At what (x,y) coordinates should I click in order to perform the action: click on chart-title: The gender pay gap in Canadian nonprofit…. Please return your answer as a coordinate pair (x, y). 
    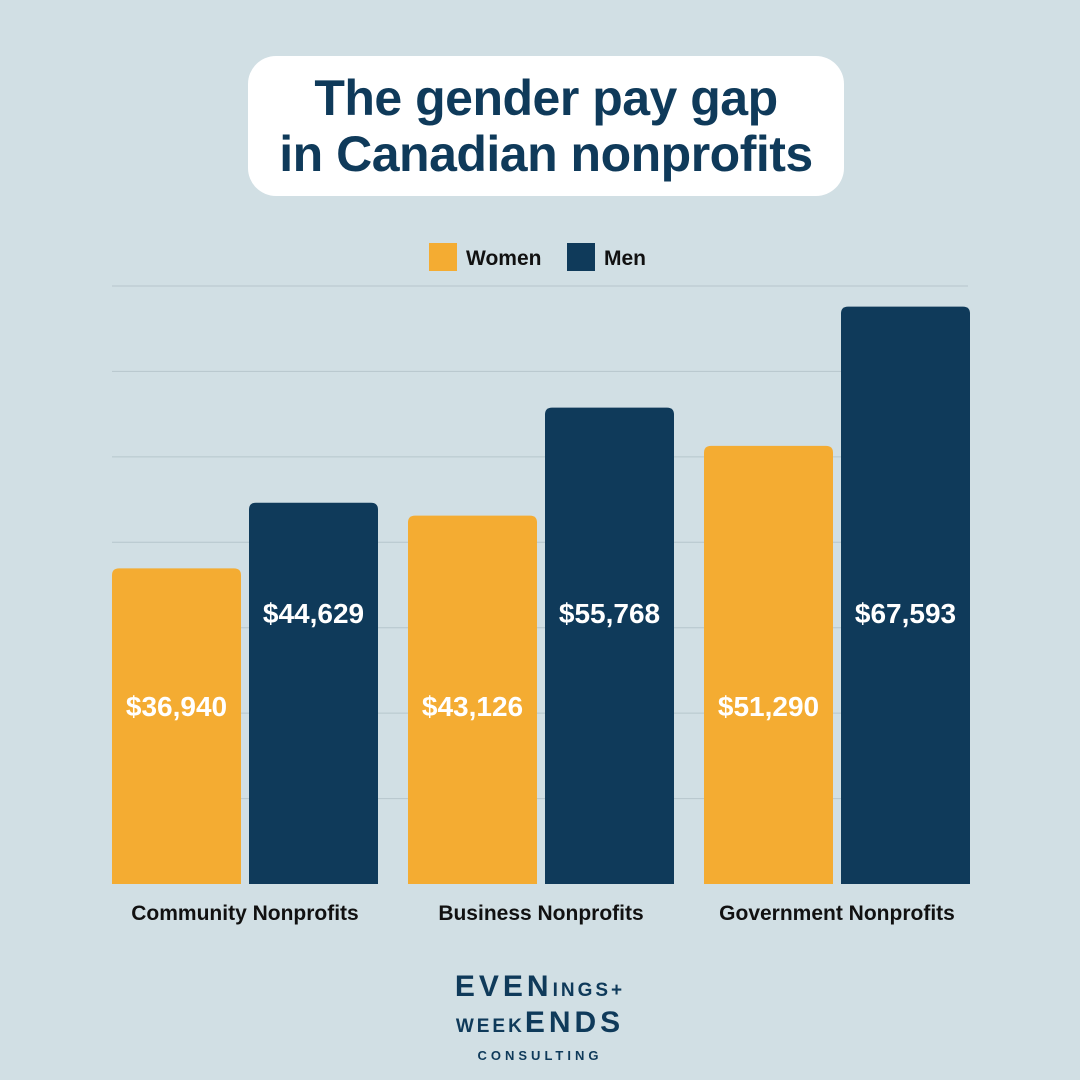
    Looking at the image, I should click on (546, 126).